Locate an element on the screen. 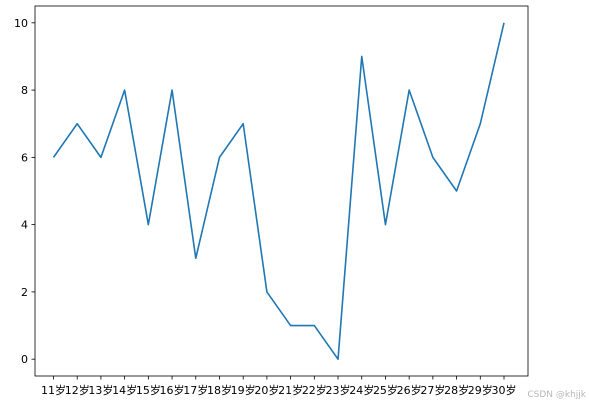  x-tick-label: 18岁 is located at coordinates (219, 390).